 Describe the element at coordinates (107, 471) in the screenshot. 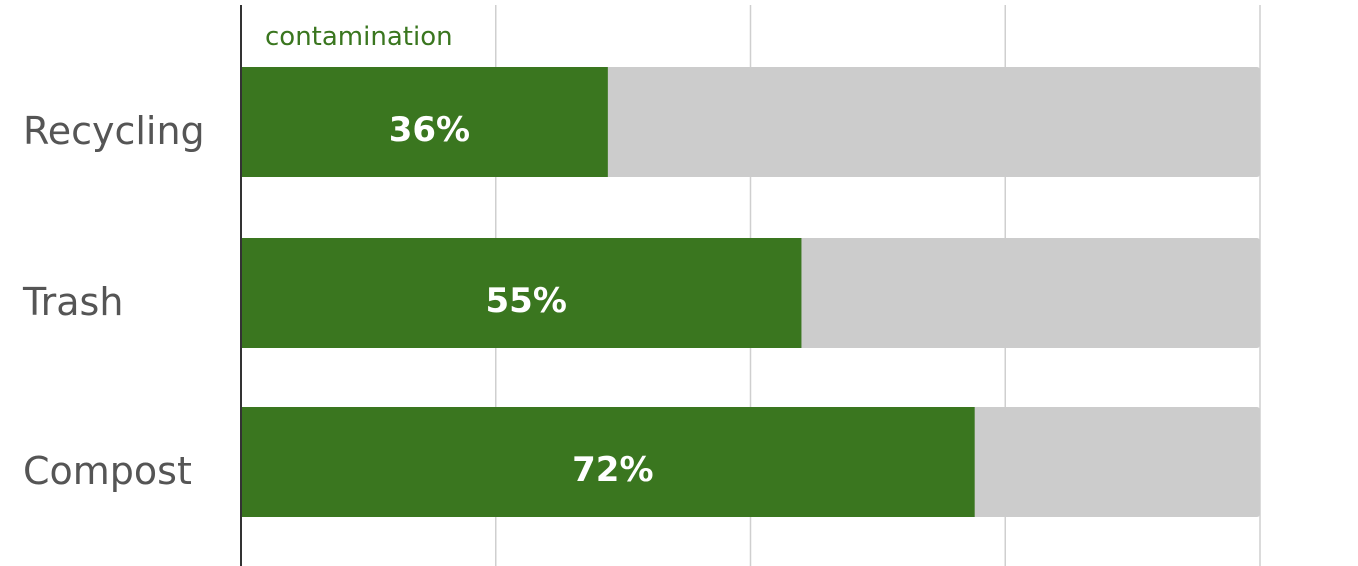

I see `y-tick-label: Compost` at that location.